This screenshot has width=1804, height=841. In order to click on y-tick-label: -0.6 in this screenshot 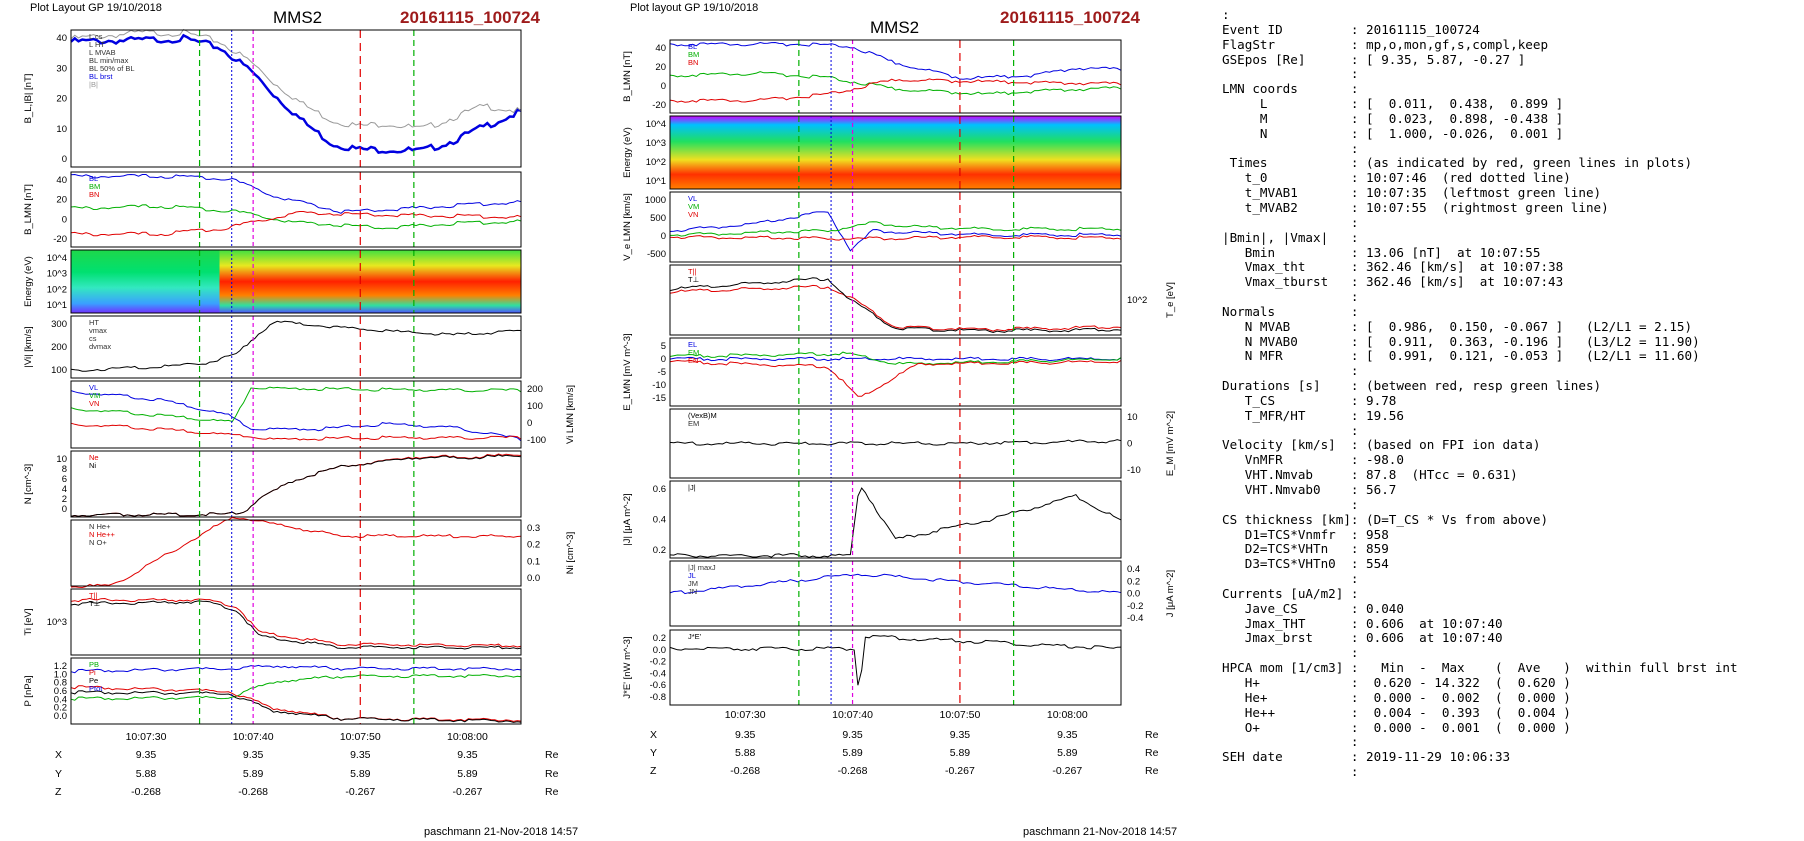, I will do `click(658, 685)`.